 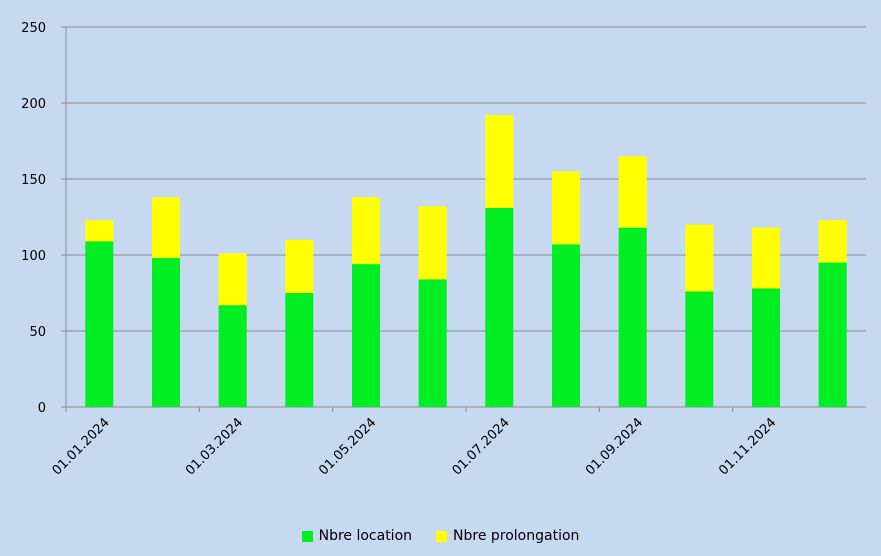 I want to click on x-tick-label-0: 01.01.2024, so click(x=81, y=446).